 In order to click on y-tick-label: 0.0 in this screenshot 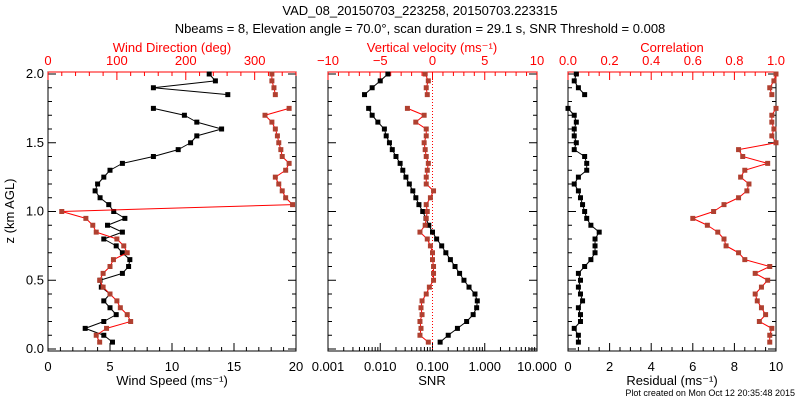, I will do `click(35, 348)`.